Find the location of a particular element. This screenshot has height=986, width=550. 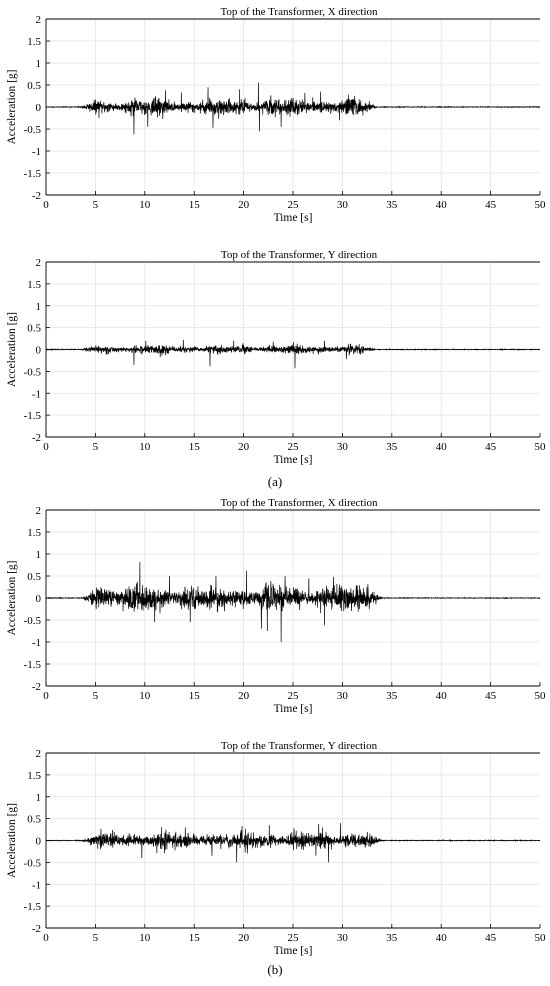

caption-b-text: (b) is located at coordinates (274, 969).